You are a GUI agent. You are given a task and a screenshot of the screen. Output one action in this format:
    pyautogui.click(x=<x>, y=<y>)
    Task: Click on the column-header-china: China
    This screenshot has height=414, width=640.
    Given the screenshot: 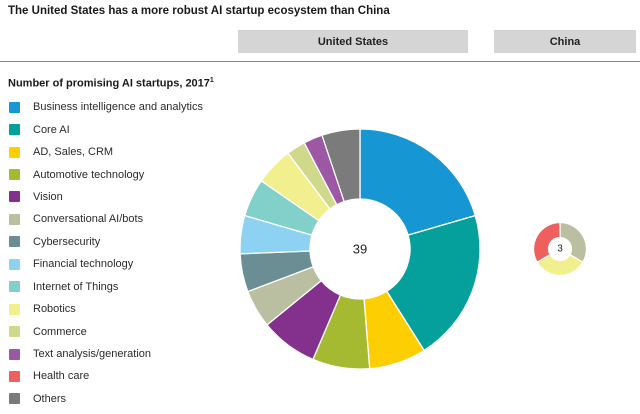 What is the action you would take?
    pyautogui.click(x=565, y=41)
    